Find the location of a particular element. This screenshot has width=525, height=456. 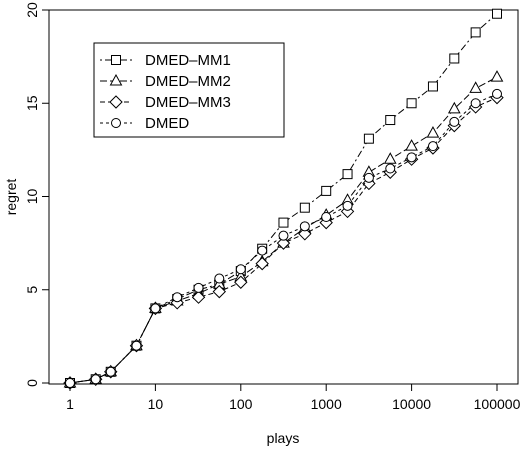

y-axis: 0 5 10 15 20 is located at coordinates (36, 194).